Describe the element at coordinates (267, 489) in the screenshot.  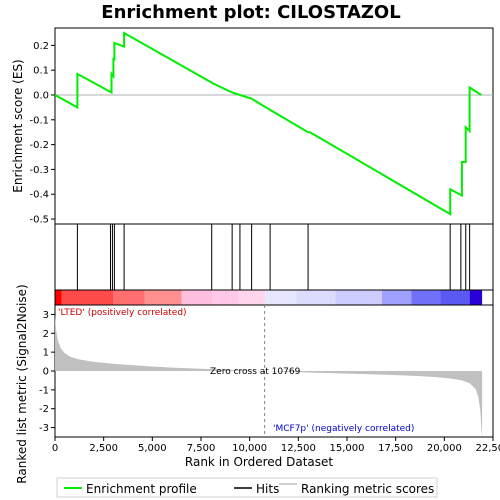
I see `legend-label-hits: Hits` at that location.